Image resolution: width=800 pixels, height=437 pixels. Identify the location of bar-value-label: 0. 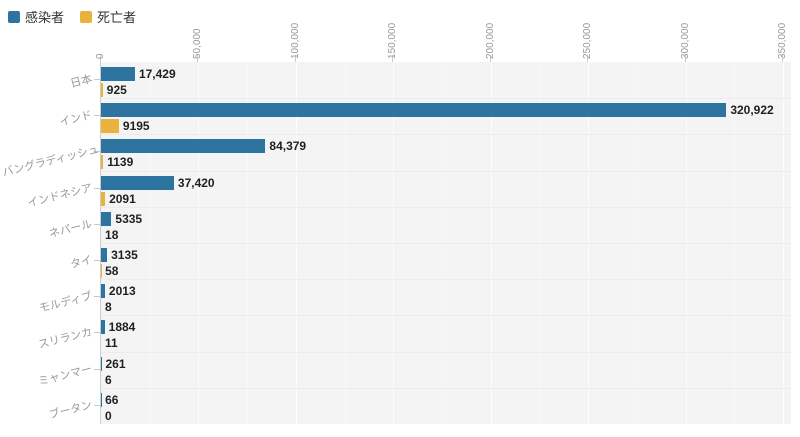
(108, 415).